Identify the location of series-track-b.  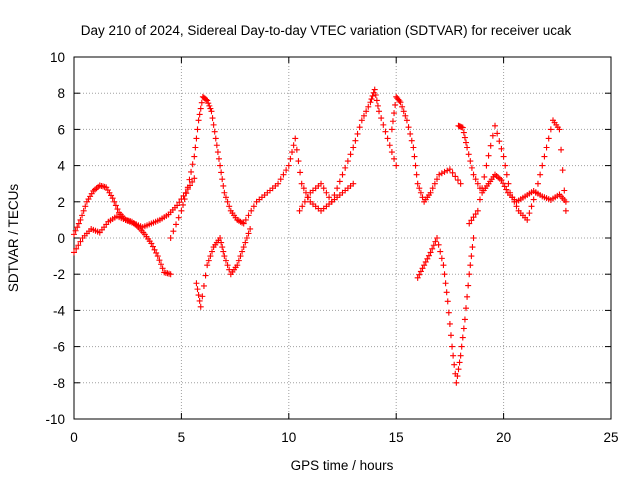
(134, 215).